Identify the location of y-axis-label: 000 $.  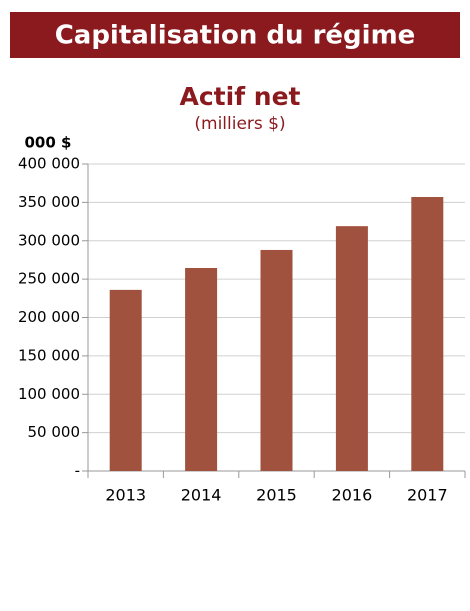
(48, 143).